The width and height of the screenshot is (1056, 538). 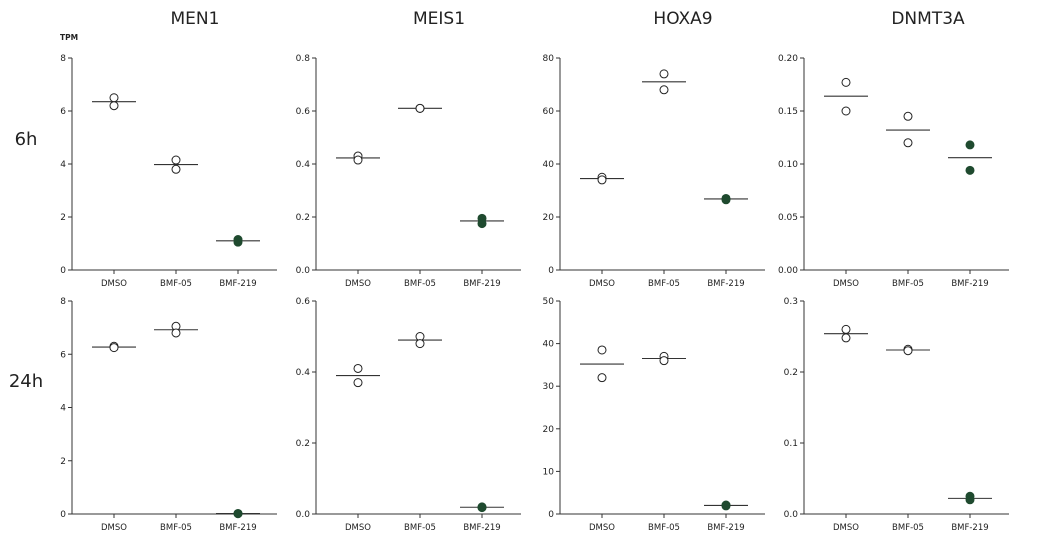 What do you see at coordinates (788, 59) in the screenshot?
I see `y-tick-label: 0.20` at bounding box center [788, 59].